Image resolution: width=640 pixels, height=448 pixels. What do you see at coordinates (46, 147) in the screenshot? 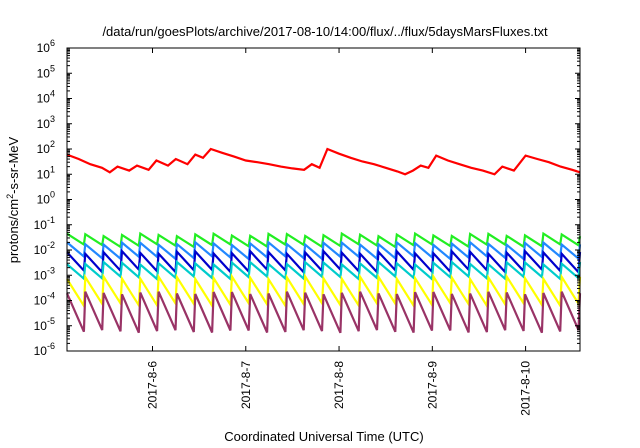
I see `y-tick-label: 10²` at bounding box center [46, 147].